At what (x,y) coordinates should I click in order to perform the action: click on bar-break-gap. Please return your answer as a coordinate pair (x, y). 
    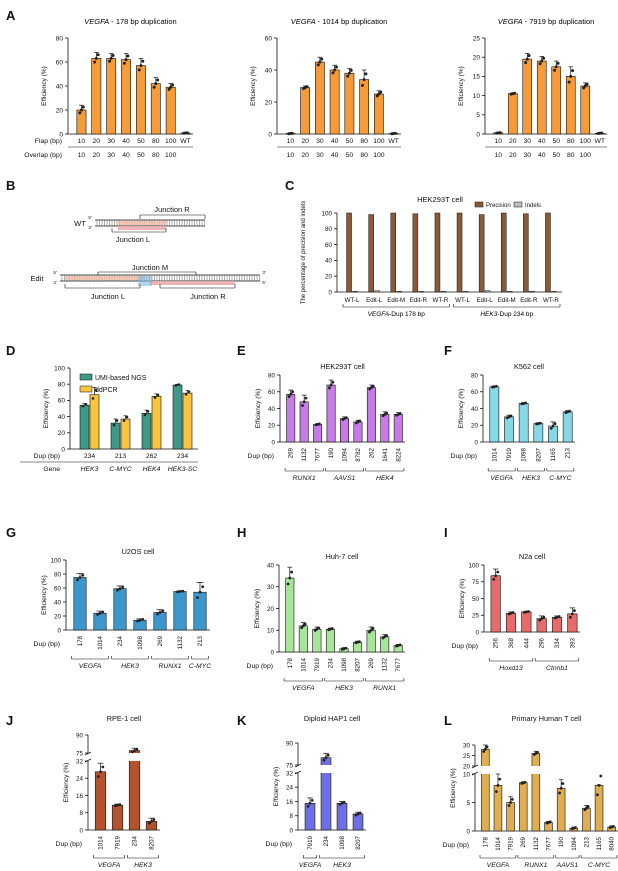
    Looking at the image, I should click on (485, 770).